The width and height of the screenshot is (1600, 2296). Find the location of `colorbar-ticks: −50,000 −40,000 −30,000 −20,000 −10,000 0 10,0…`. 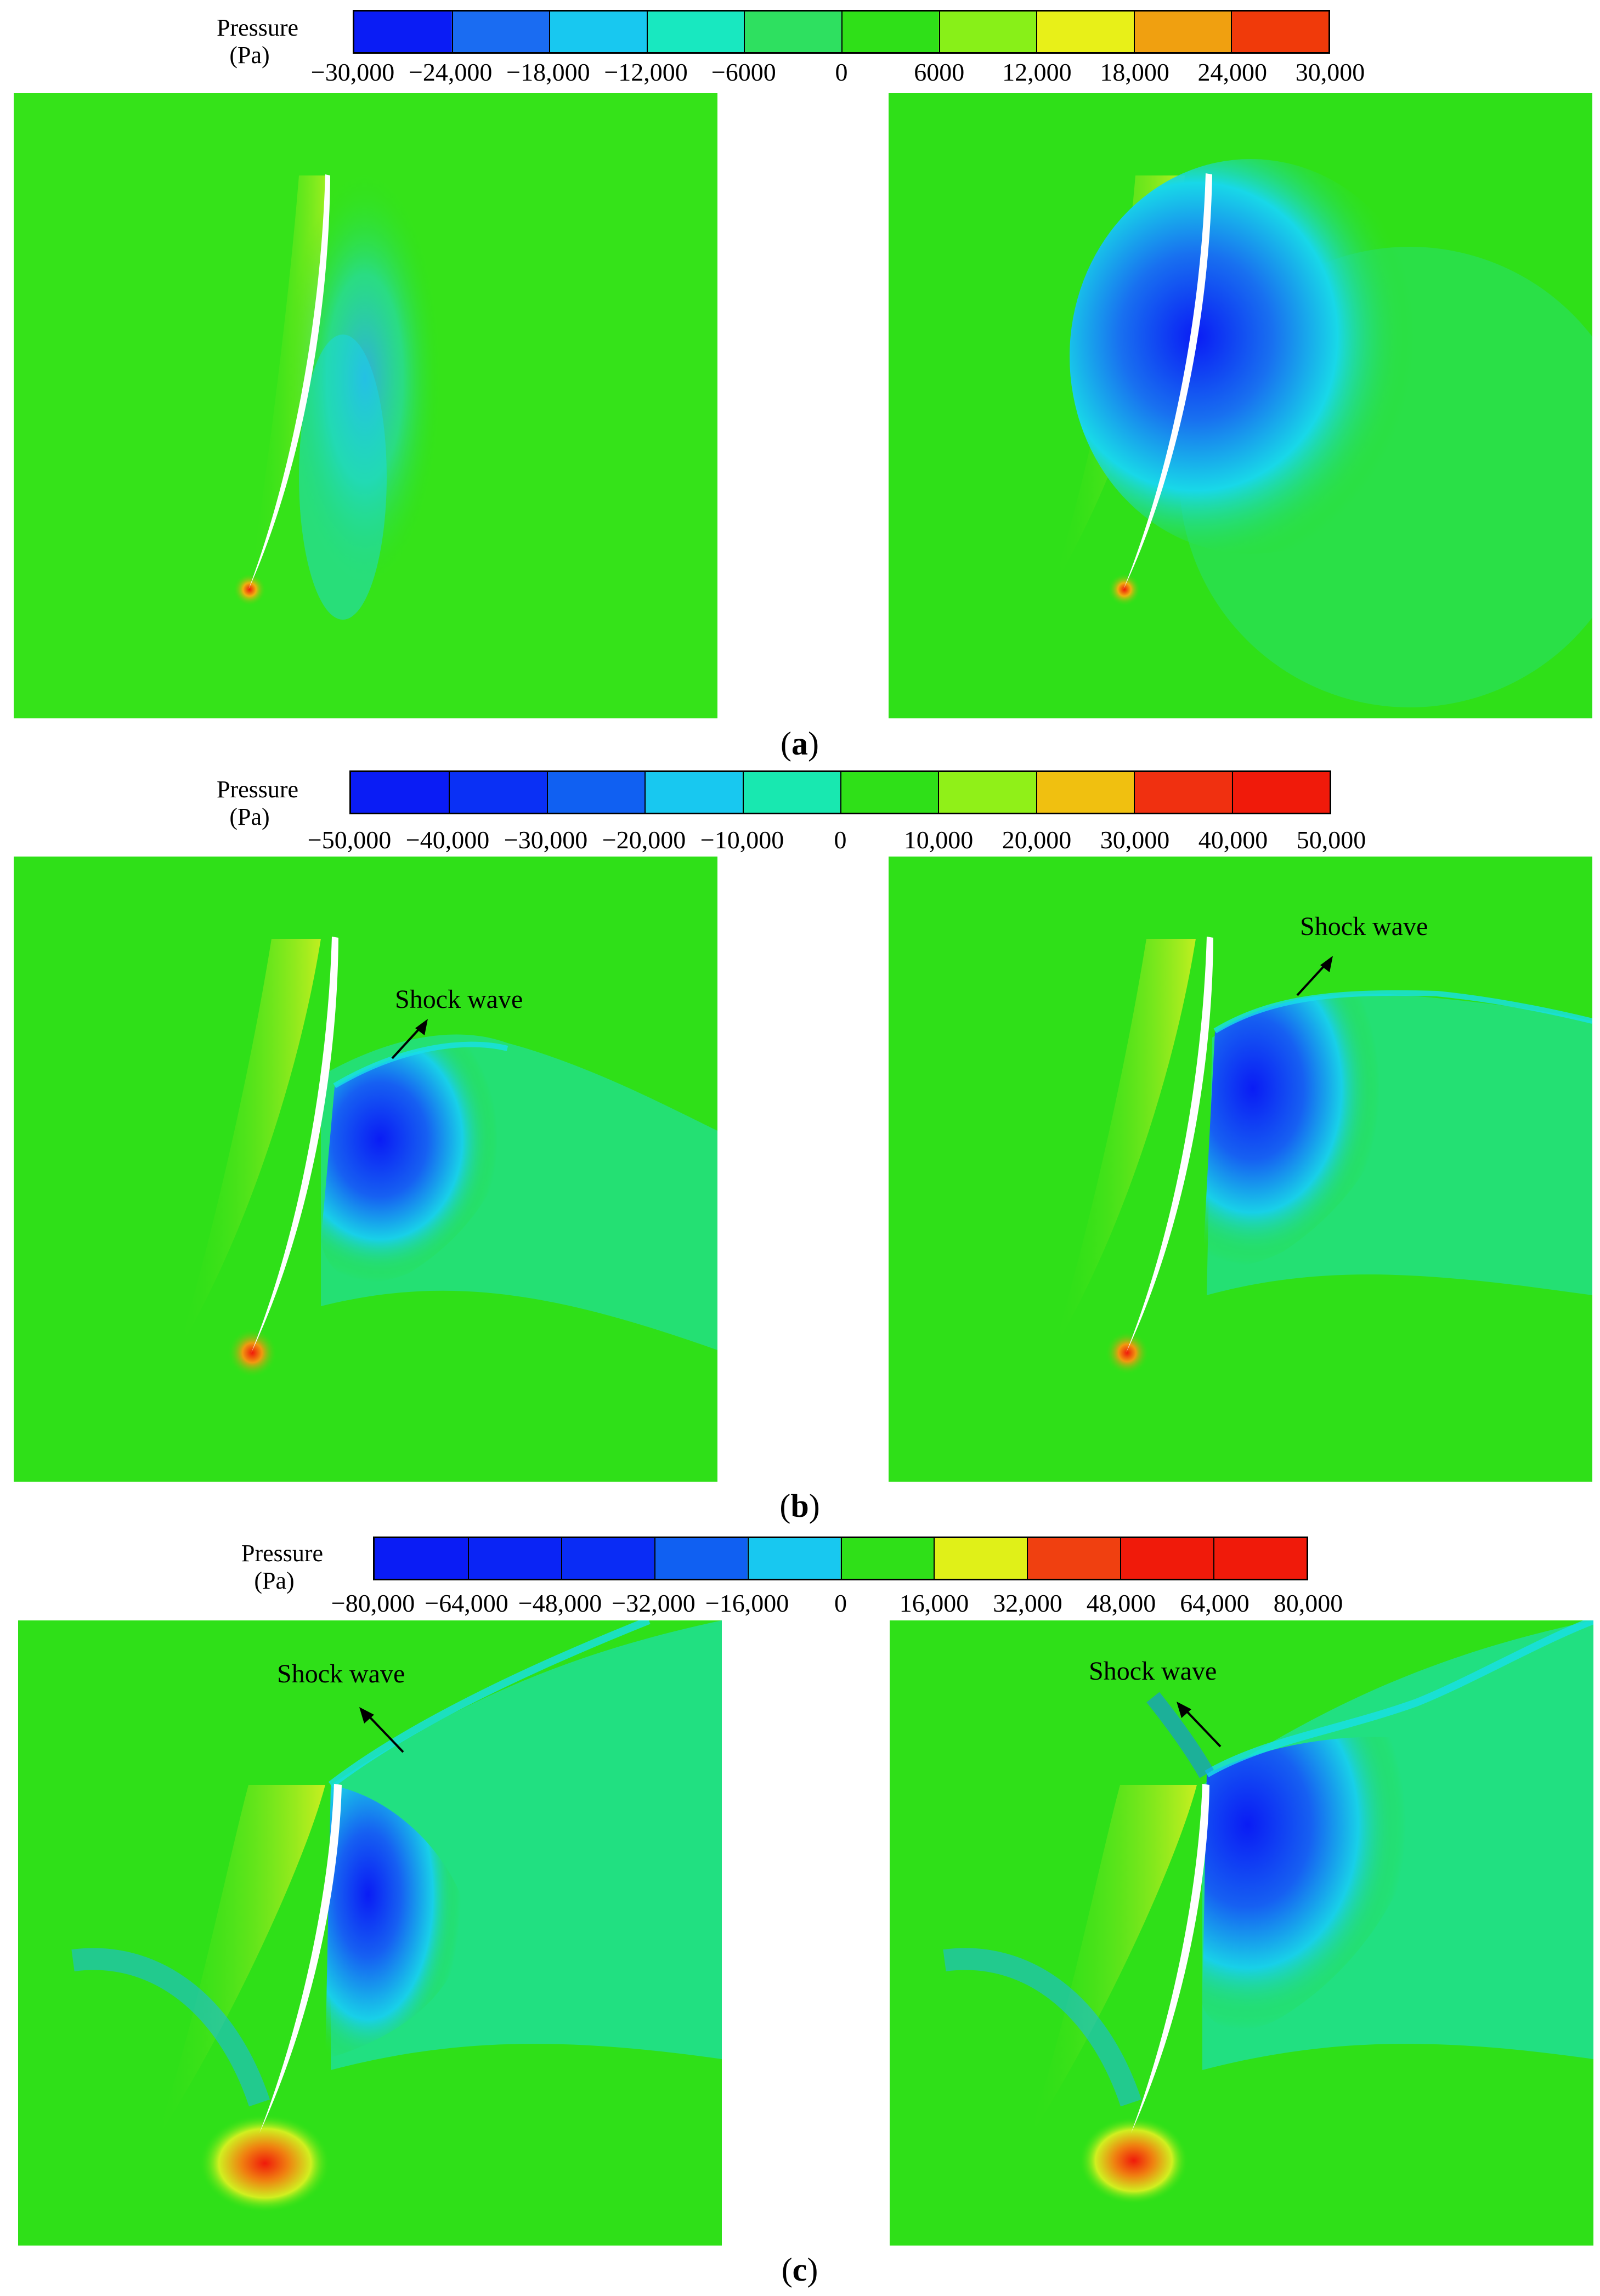

colorbar-ticks: −50,000 −40,000 −30,000 −20,000 −10,000 0 10,0… is located at coordinates (837, 841).